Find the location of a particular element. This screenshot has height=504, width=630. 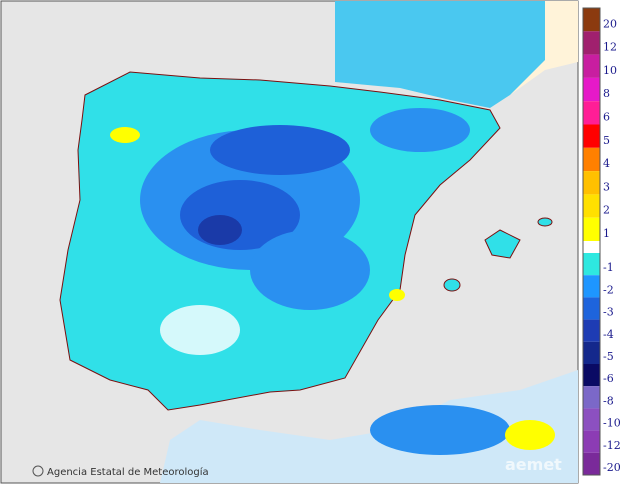

legend-label: 1 is located at coordinates (606, 233).